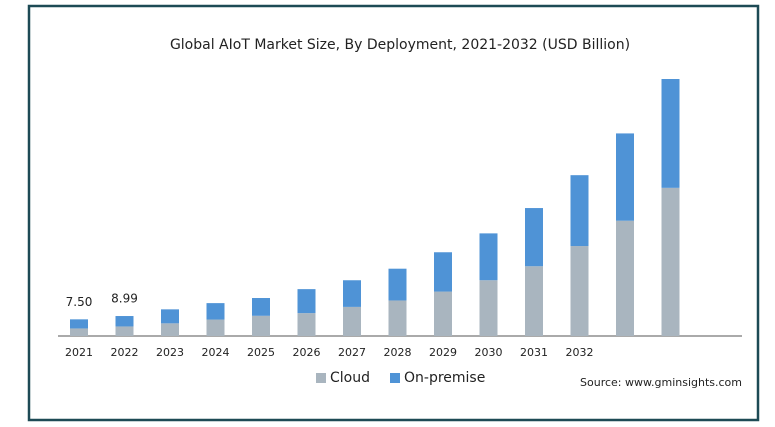  Describe the element at coordinates (534, 352) in the screenshot. I see `x-tick-label: 2031` at that location.